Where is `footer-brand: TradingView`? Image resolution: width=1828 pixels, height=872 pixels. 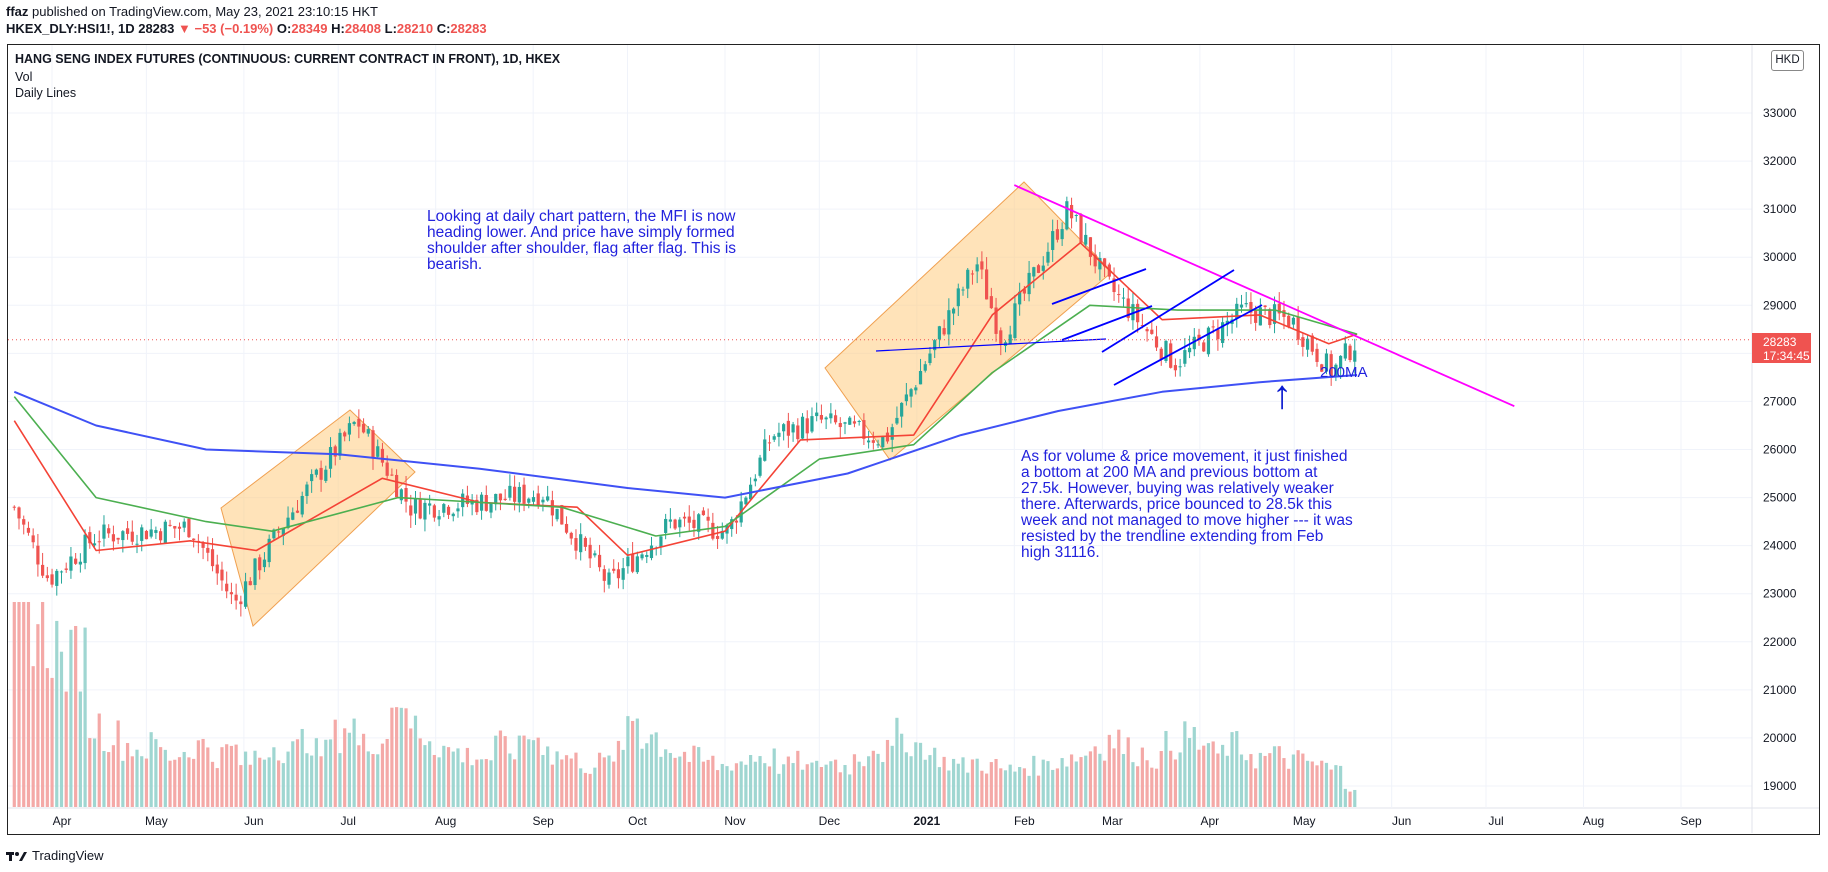
footer-brand: TradingView is located at coordinates (68, 855).